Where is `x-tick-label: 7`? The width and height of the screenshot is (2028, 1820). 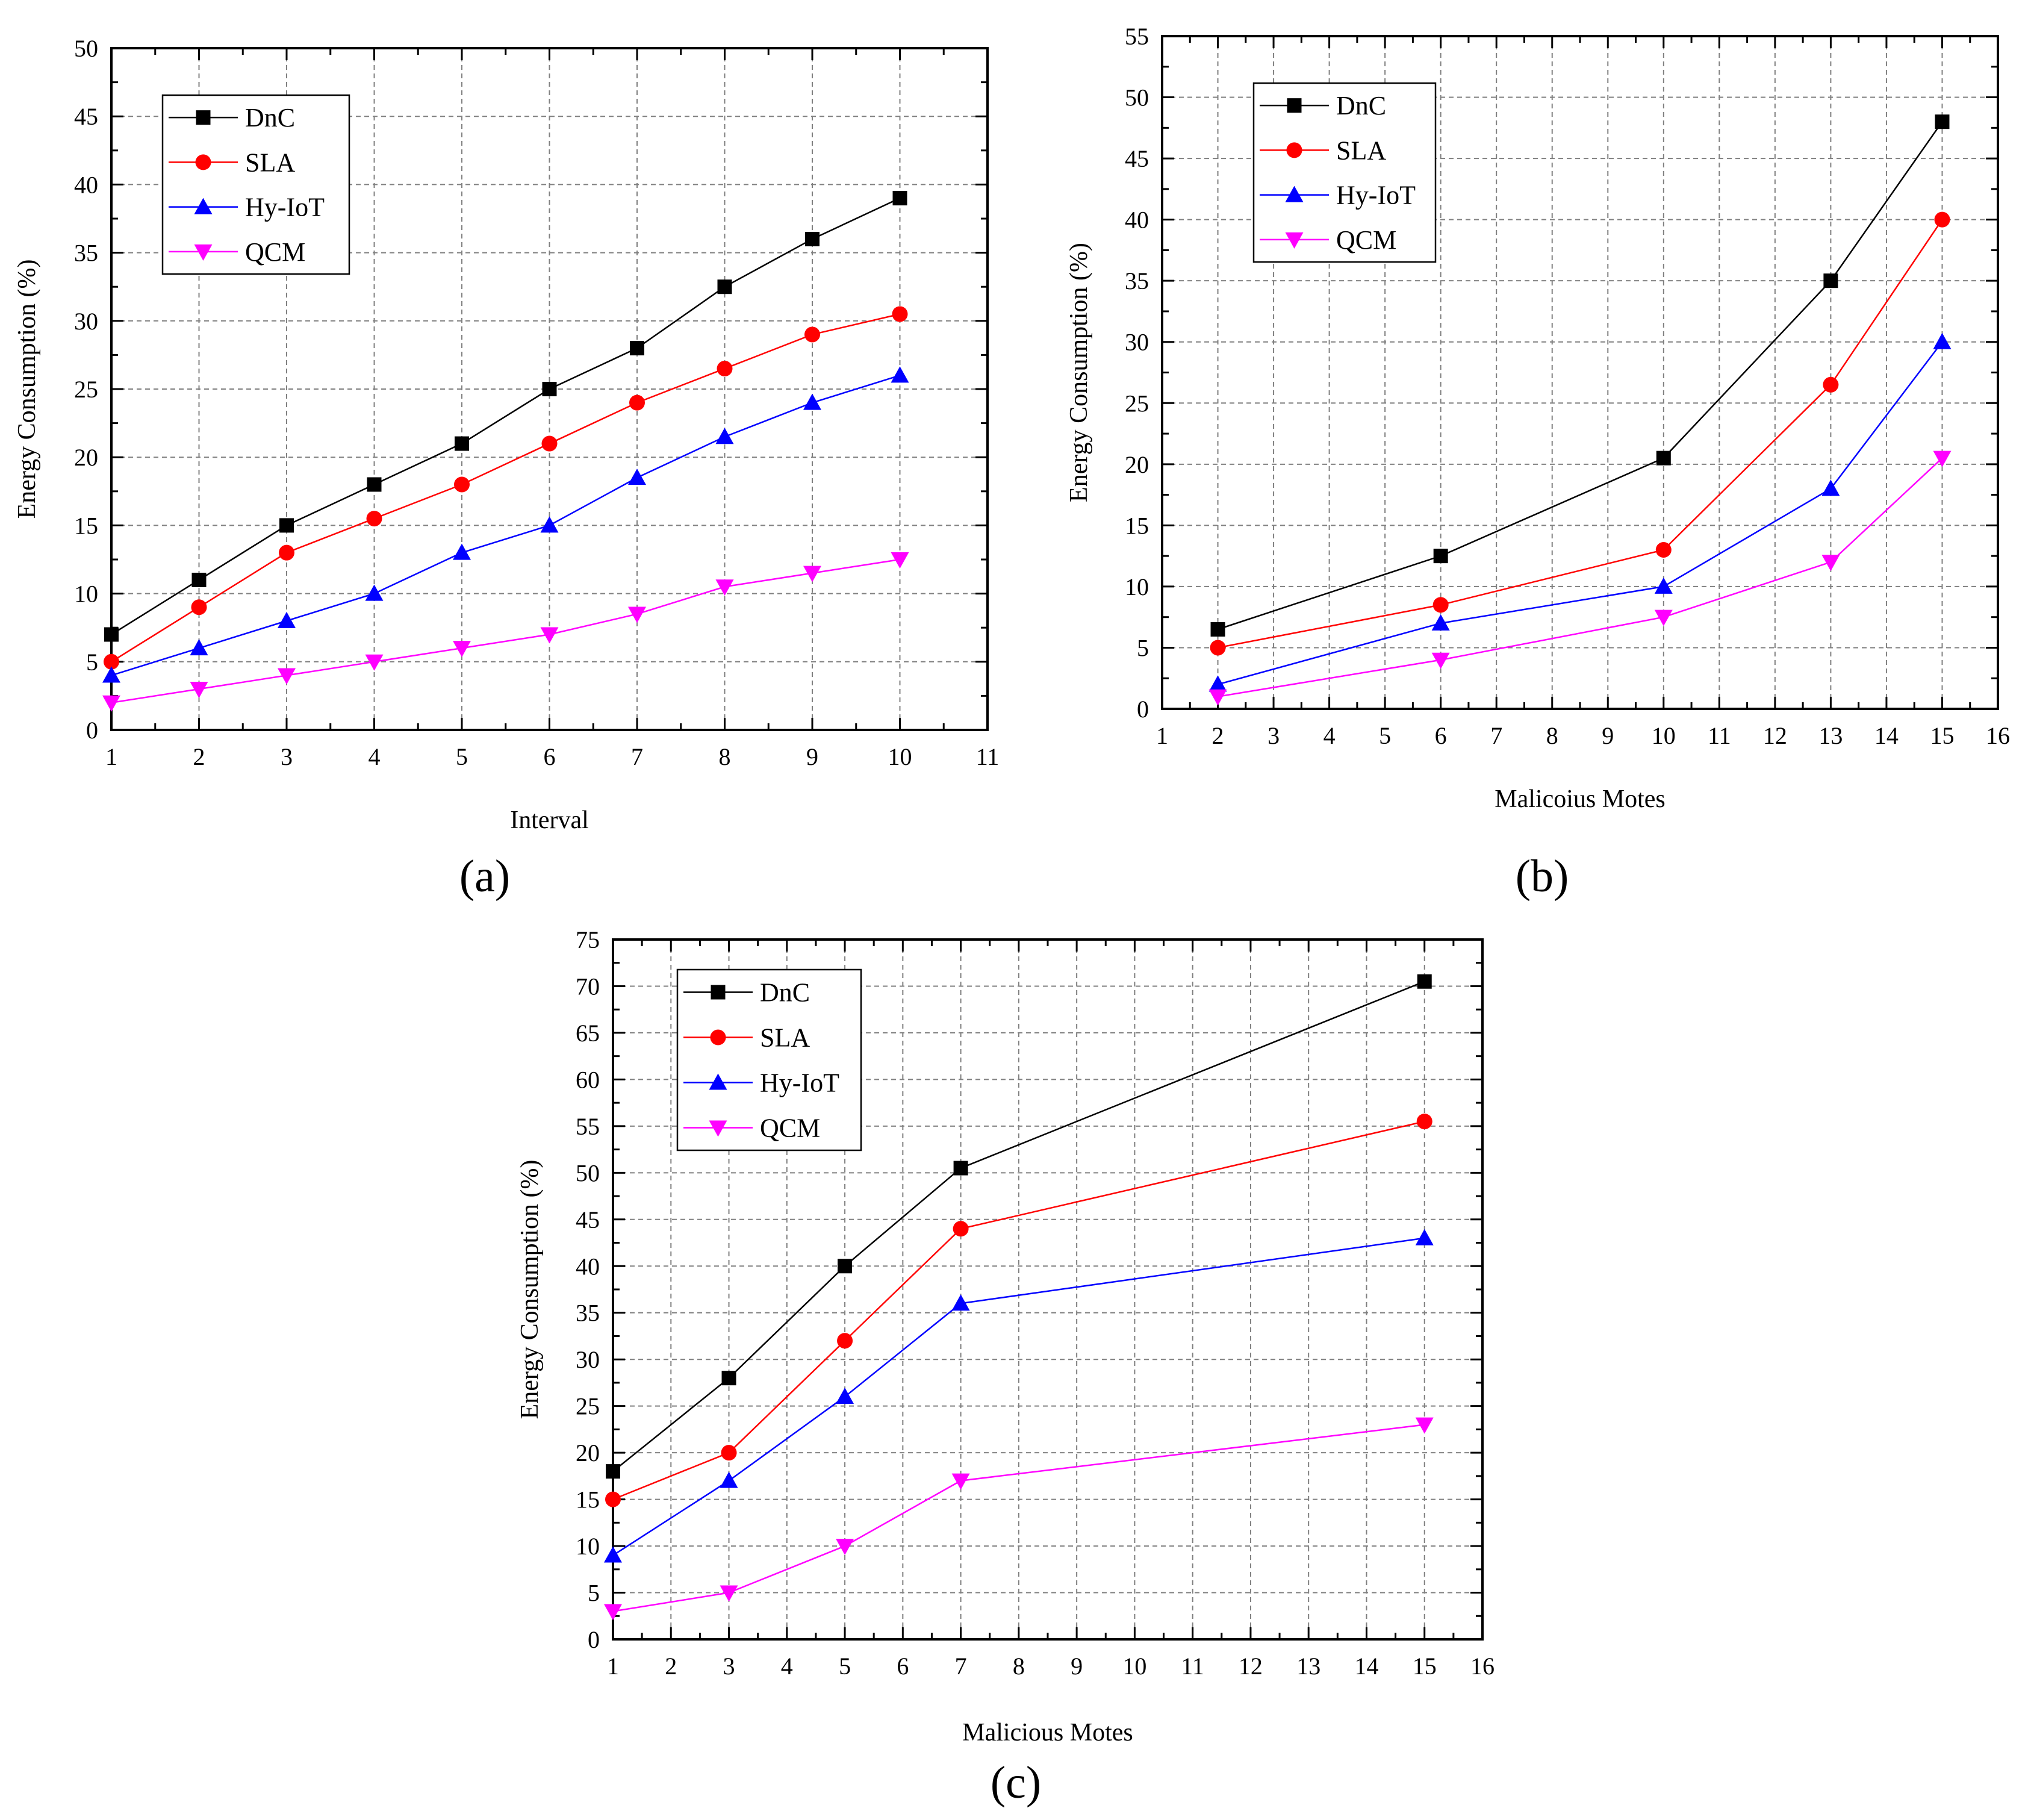 x-tick-label: 7 is located at coordinates (637, 757).